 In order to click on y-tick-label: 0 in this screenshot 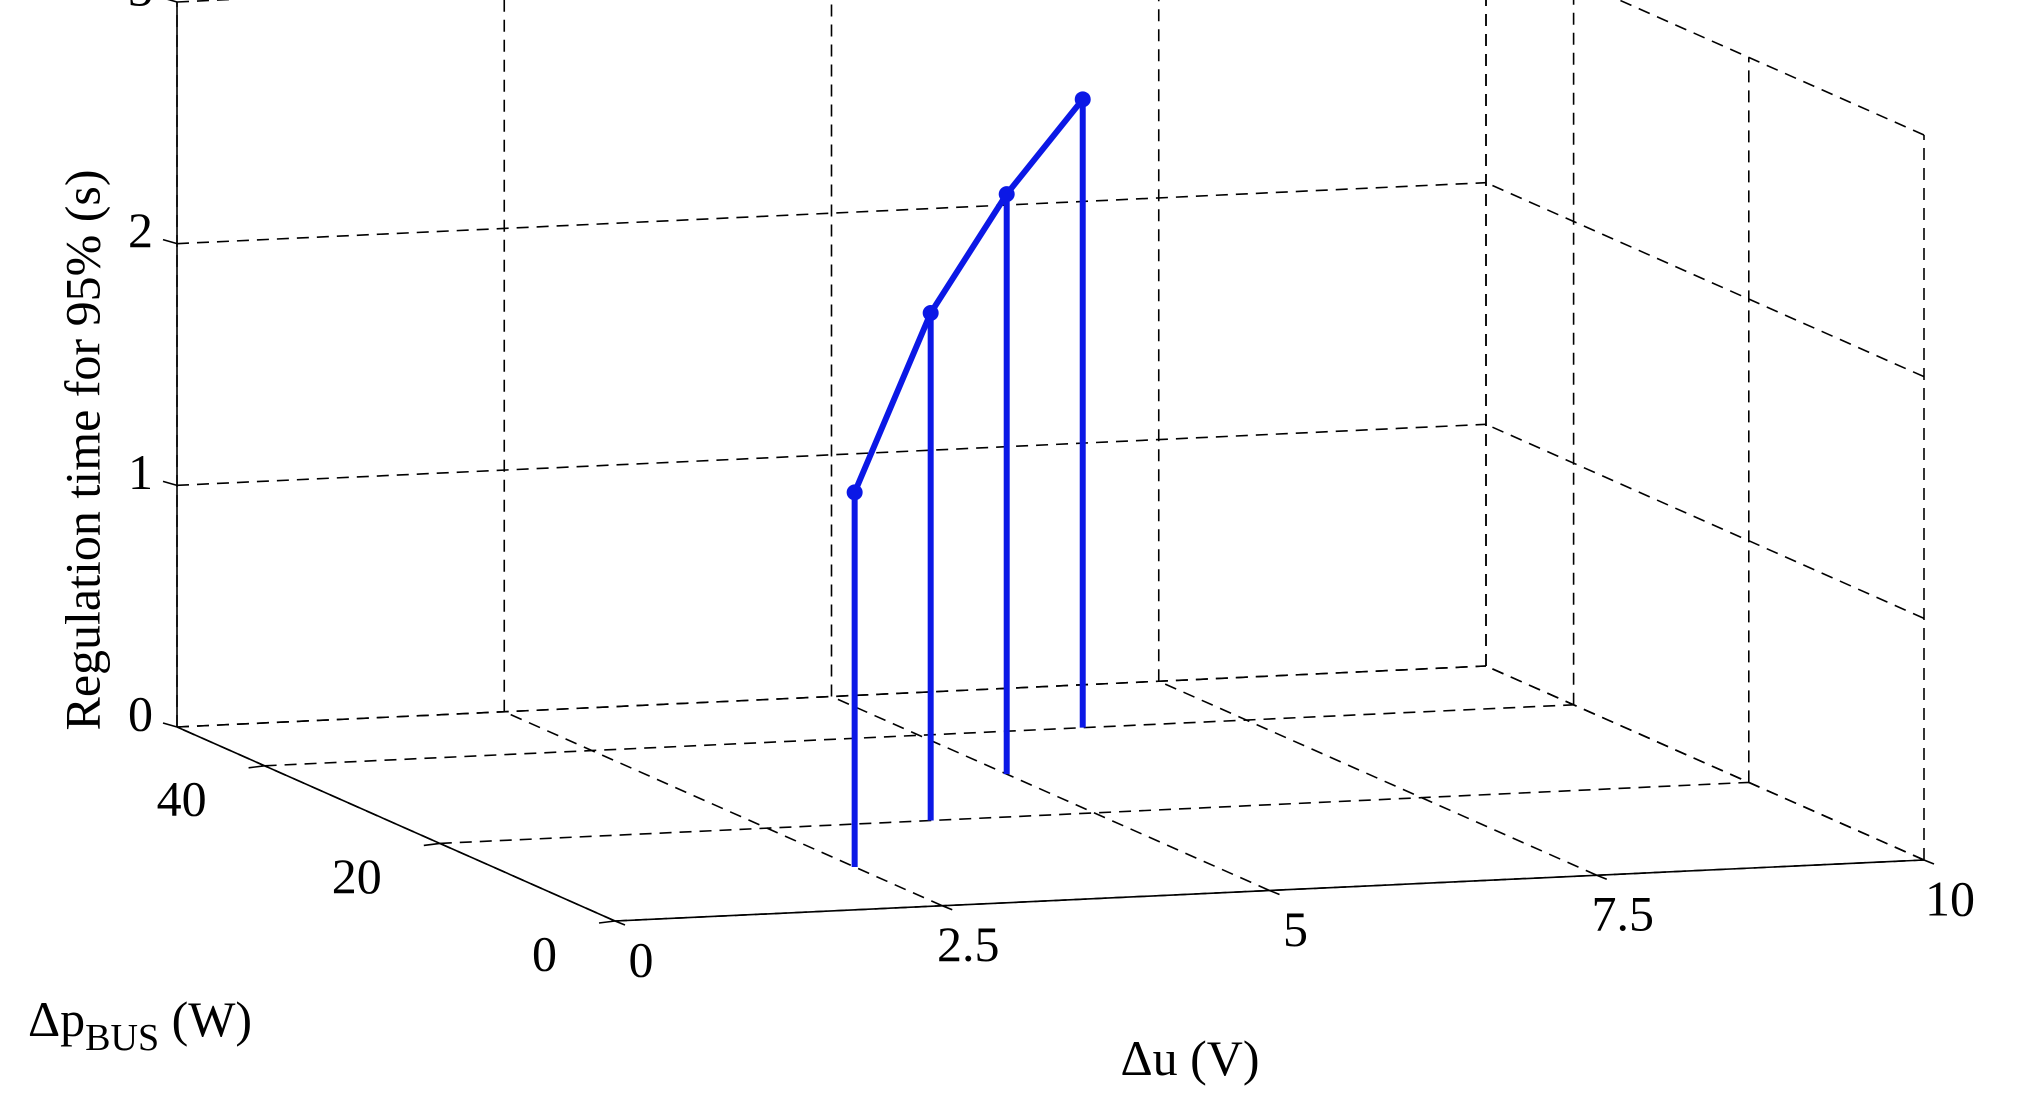, I will do `click(544, 953)`.